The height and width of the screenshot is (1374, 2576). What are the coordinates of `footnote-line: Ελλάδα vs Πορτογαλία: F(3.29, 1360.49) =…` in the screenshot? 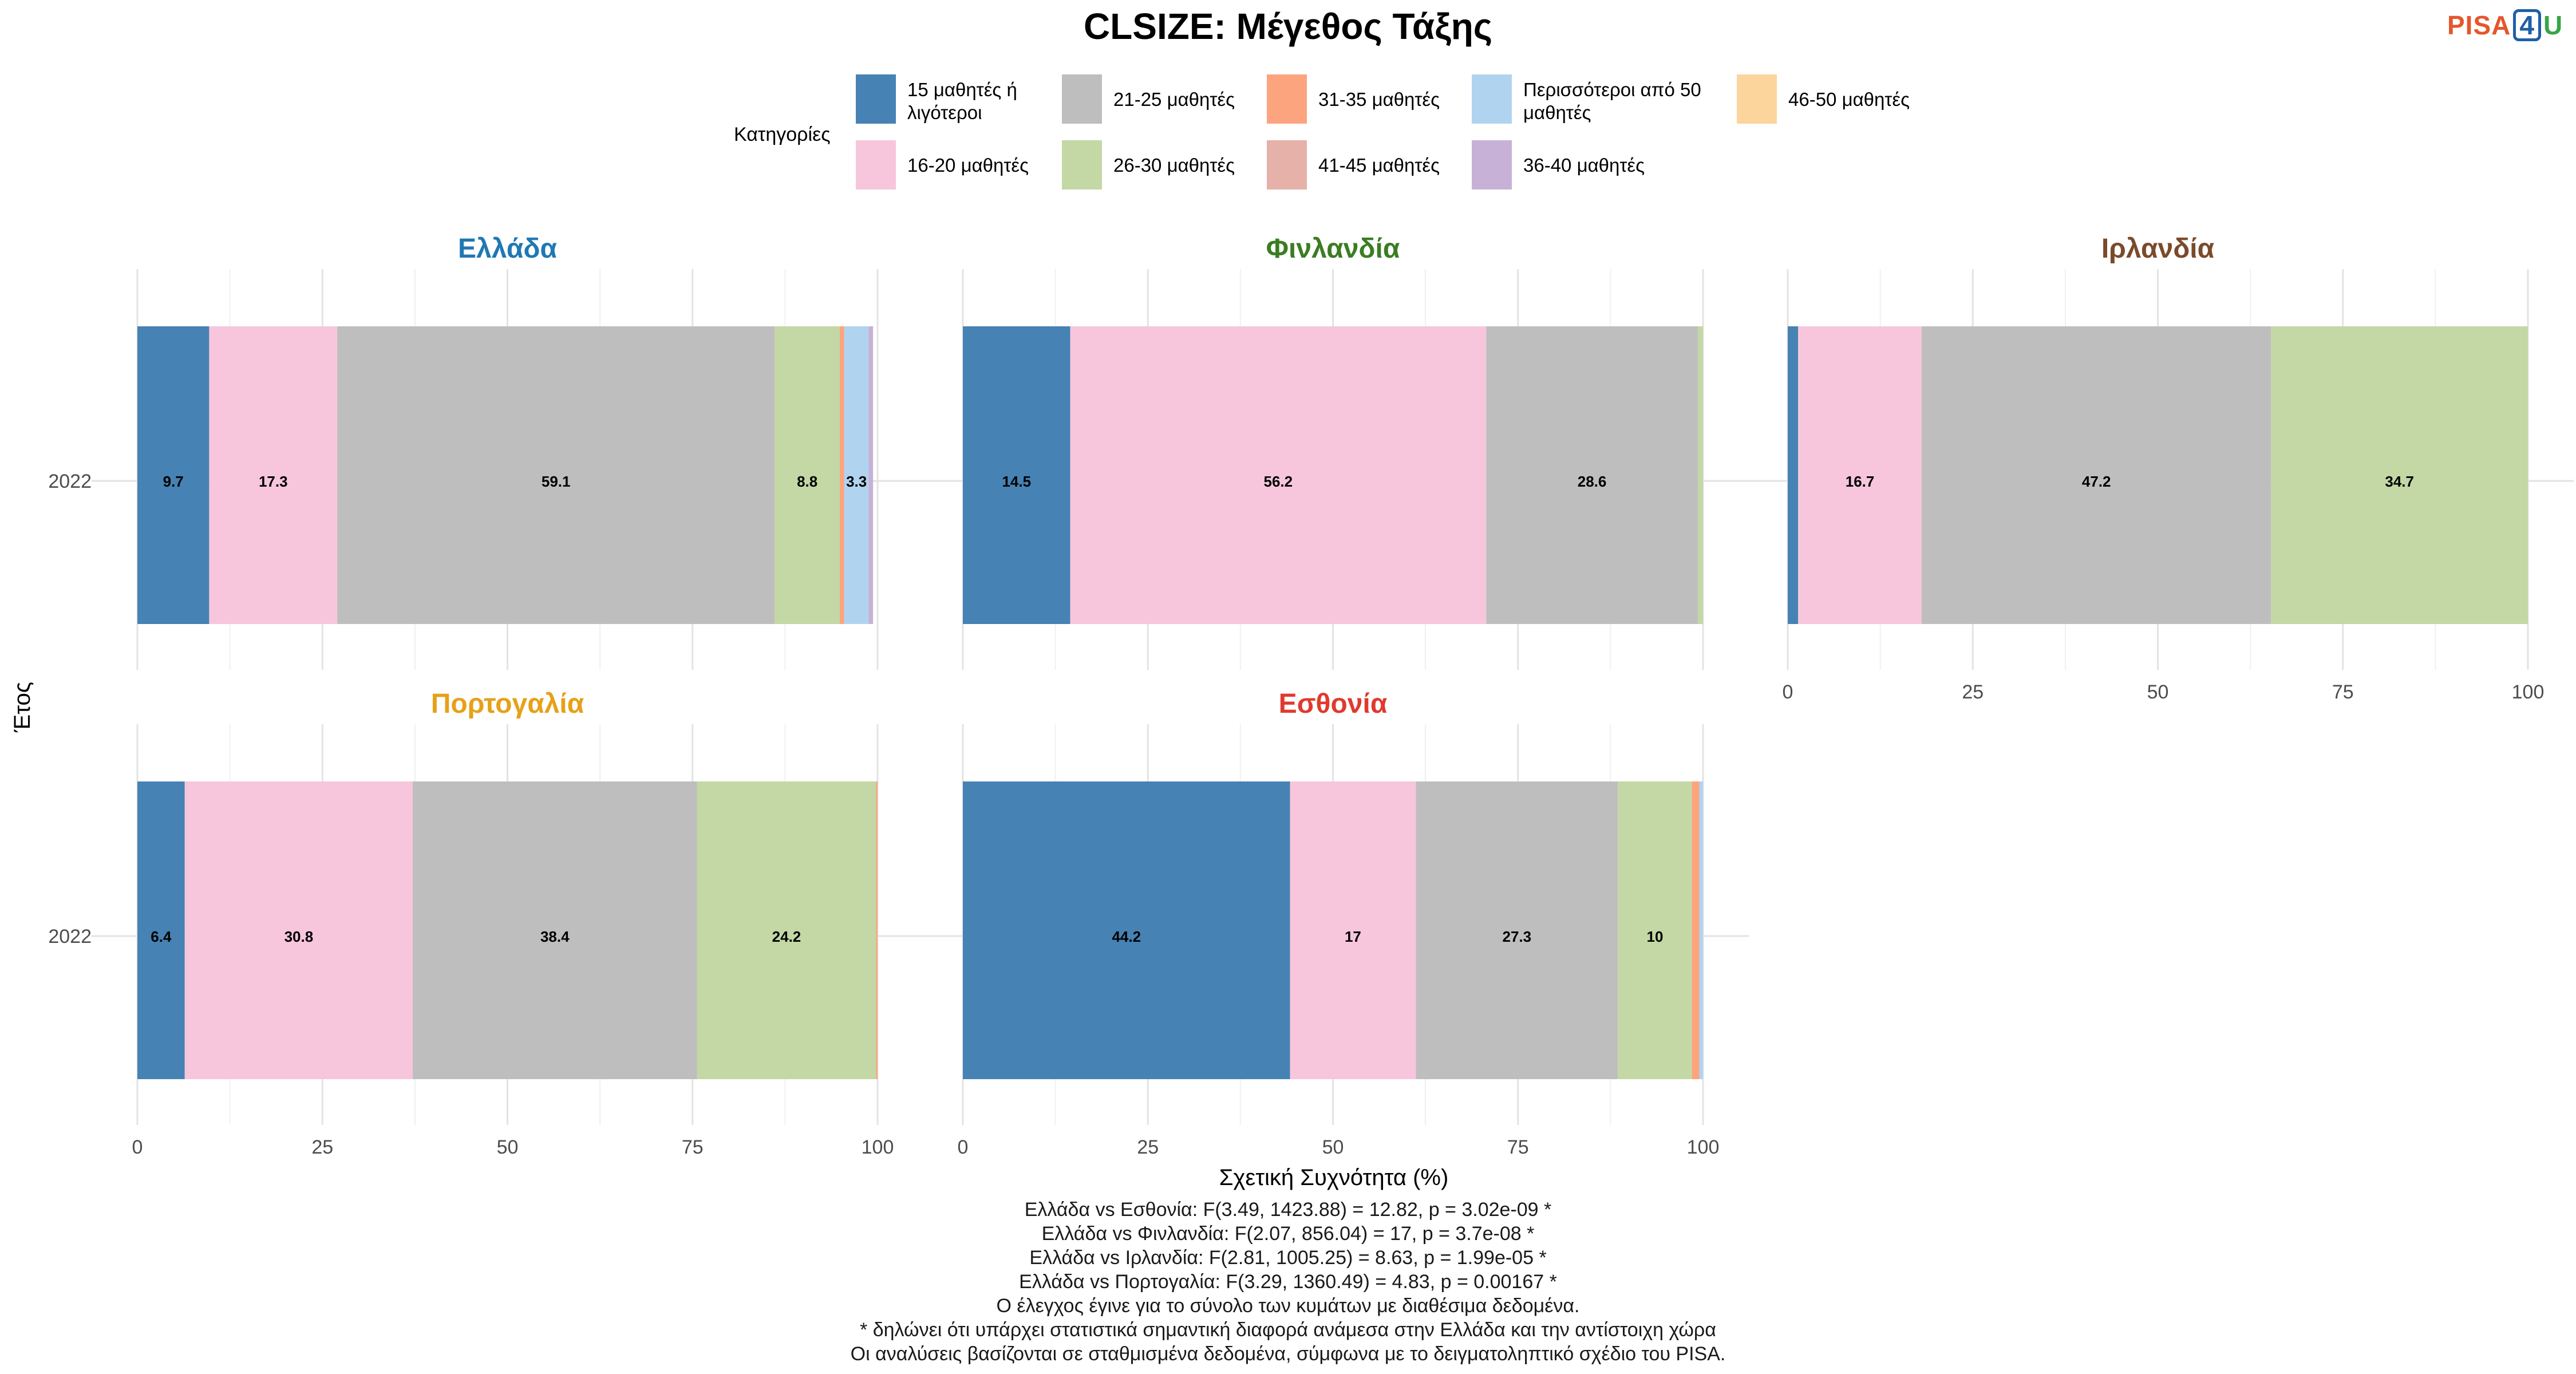 It's located at (1288, 1282).